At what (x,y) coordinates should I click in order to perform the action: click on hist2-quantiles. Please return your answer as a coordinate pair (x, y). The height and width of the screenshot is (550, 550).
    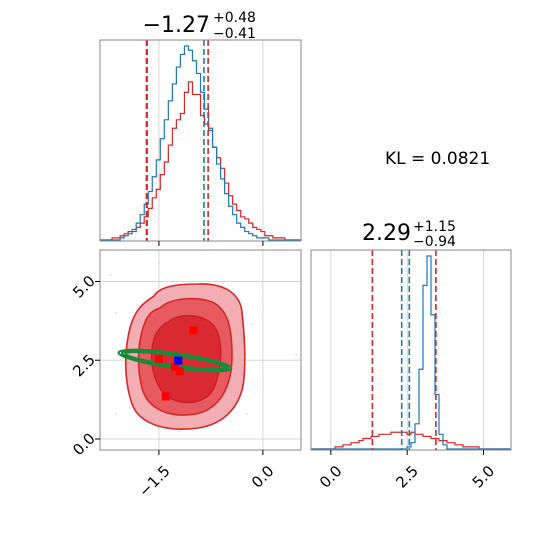
    Looking at the image, I should click on (404, 350).